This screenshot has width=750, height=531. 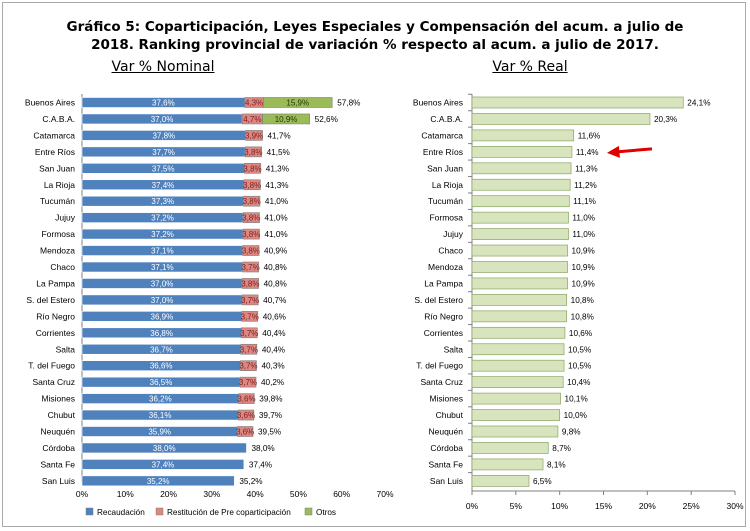 I want to click on nominal-total-label: 41,7%, so click(x=279, y=135).